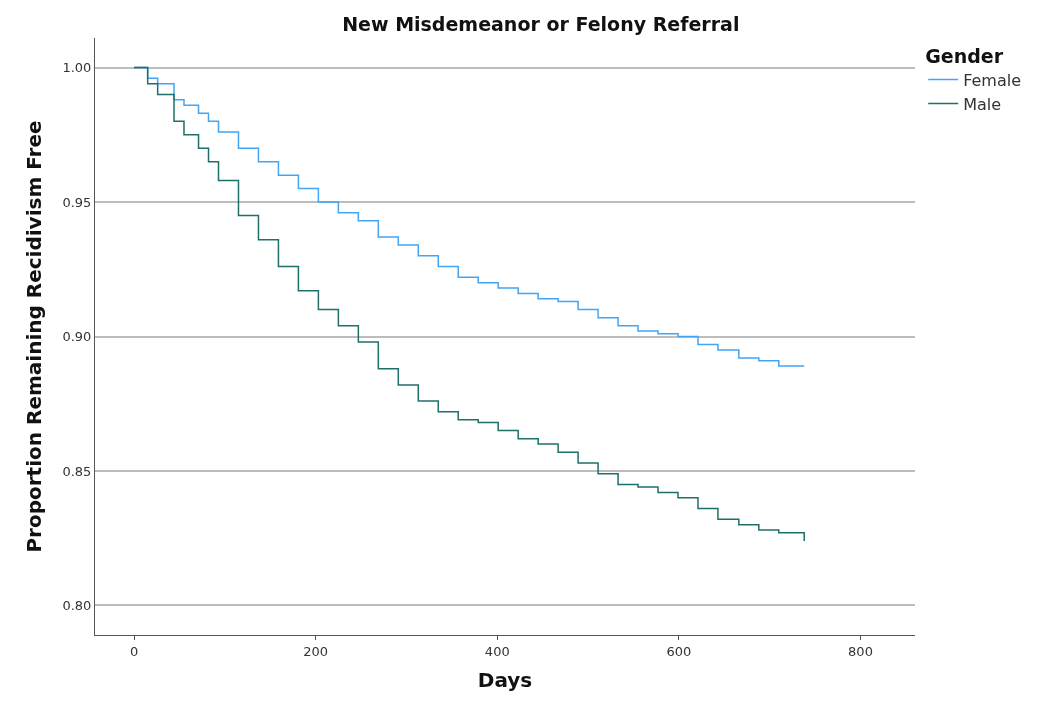 The height and width of the screenshot is (707, 1040). Describe the element at coordinates (992, 80) in the screenshot. I see `legend-label: Female` at that location.